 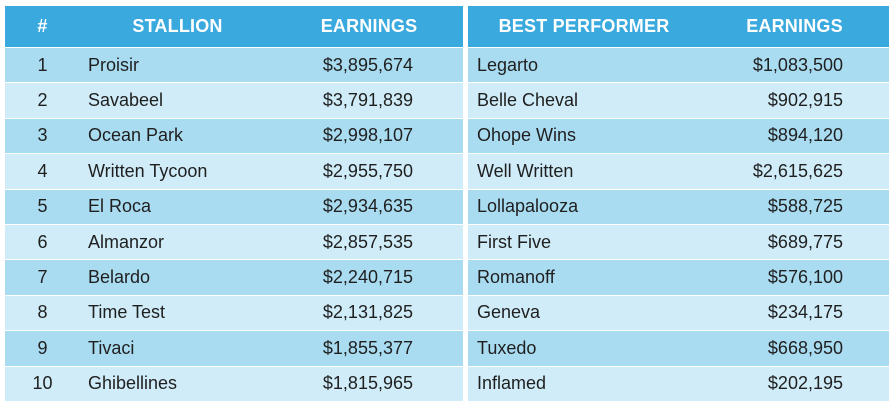 What do you see at coordinates (794, 171) in the screenshot?
I see `performer-earnings-cell: $2,615,625` at bounding box center [794, 171].